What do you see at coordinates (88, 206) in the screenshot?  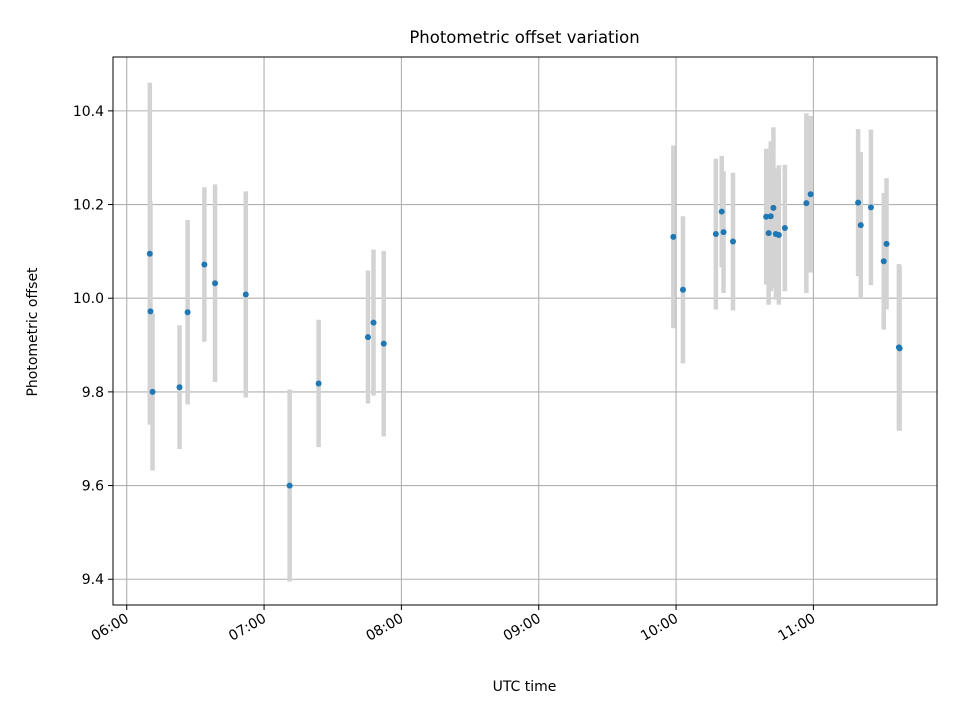 I see `y-tick-label: 10.2` at bounding box center [88, 206].